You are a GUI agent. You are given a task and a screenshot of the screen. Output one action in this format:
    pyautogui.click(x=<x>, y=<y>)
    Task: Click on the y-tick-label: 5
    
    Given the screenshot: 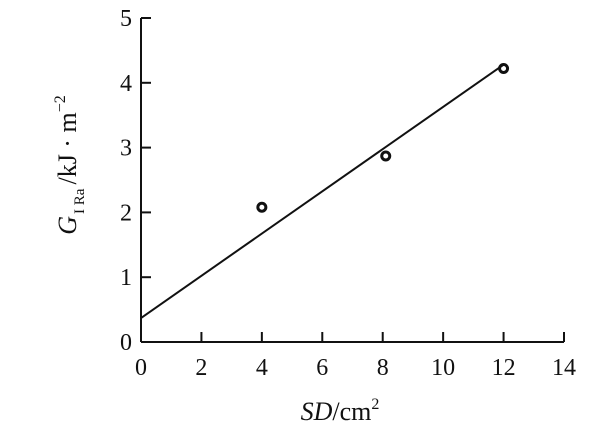 What is the action you would take?
    pyautogui.click(x=126, y=19)
    